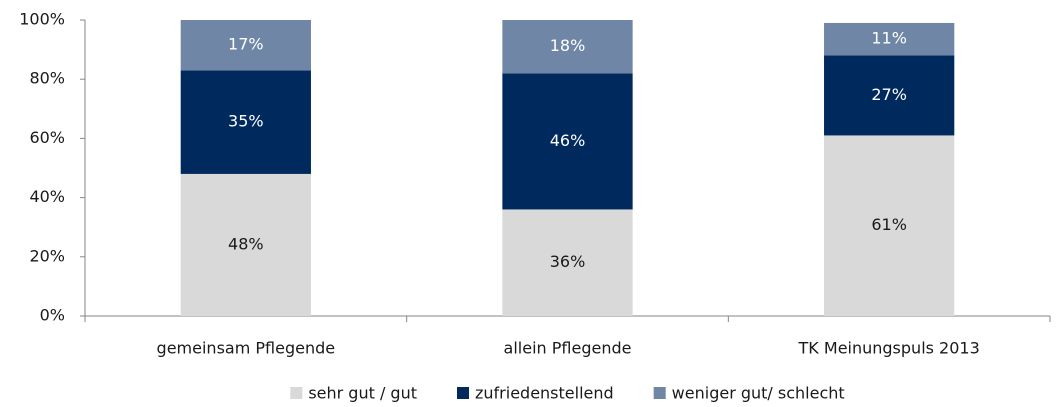  What do you see at coordinates (889, 348) in the screenshot?
I see `x-tick-label: TK Meinungspuls 2013` at bounding box center [889, 348].